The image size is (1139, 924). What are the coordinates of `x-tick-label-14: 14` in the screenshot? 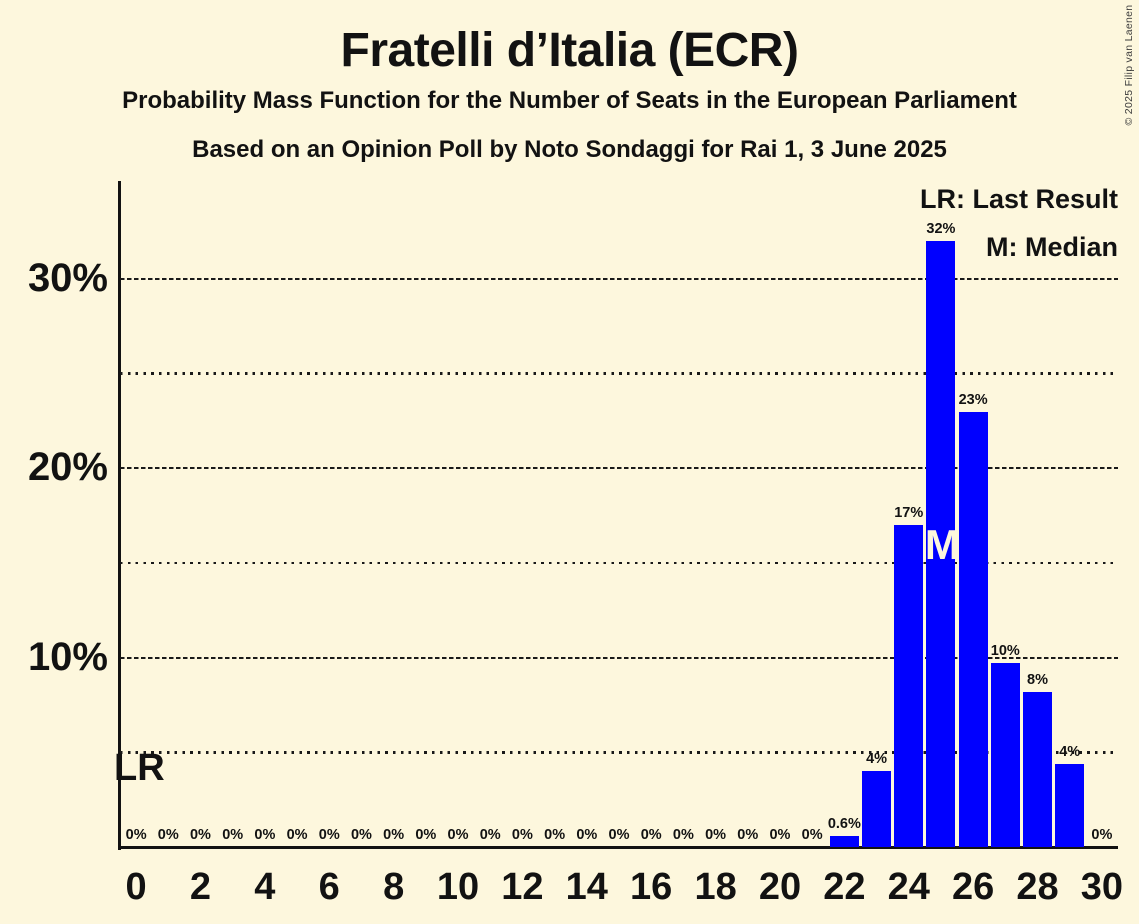 It's located at (586, 887).